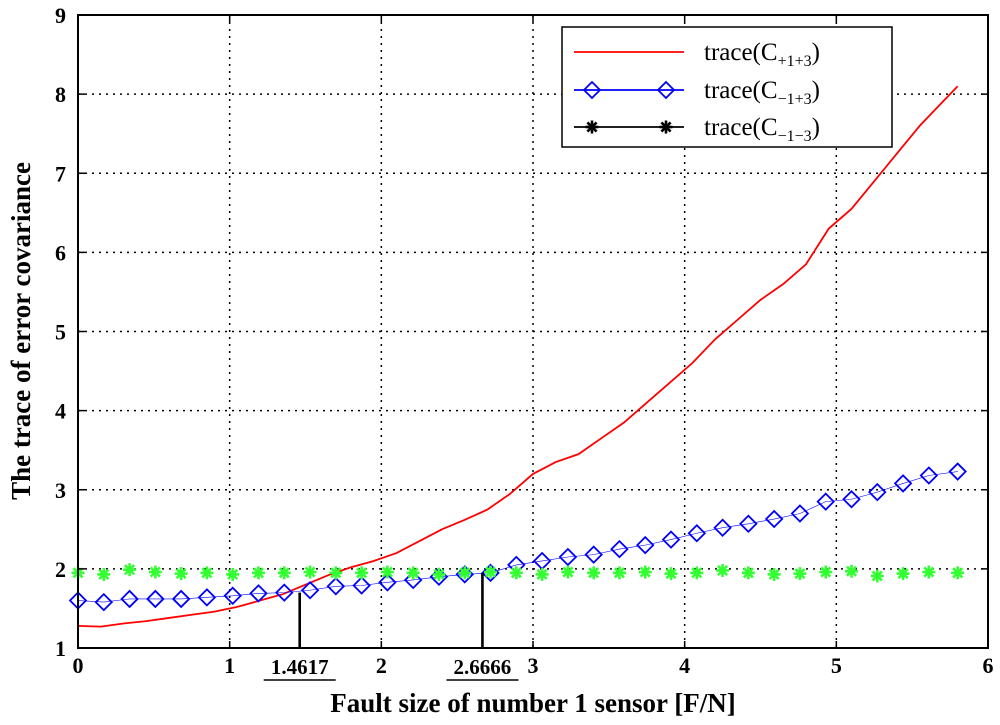  Describe the element at coordinates (78, 665) in the screenshot. I see `x-tick-label: 0` at that location.